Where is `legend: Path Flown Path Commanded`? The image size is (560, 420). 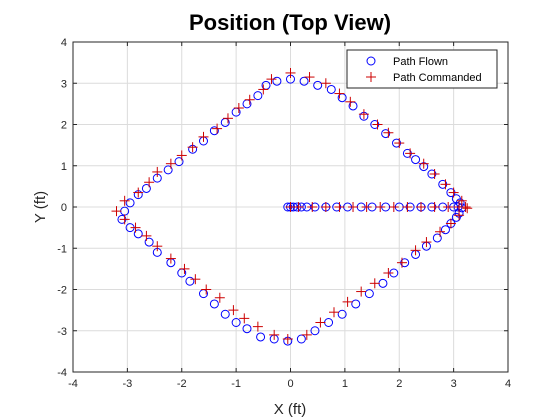 legend: Path Flown Path Commanded is located at coordinates (422, 69).